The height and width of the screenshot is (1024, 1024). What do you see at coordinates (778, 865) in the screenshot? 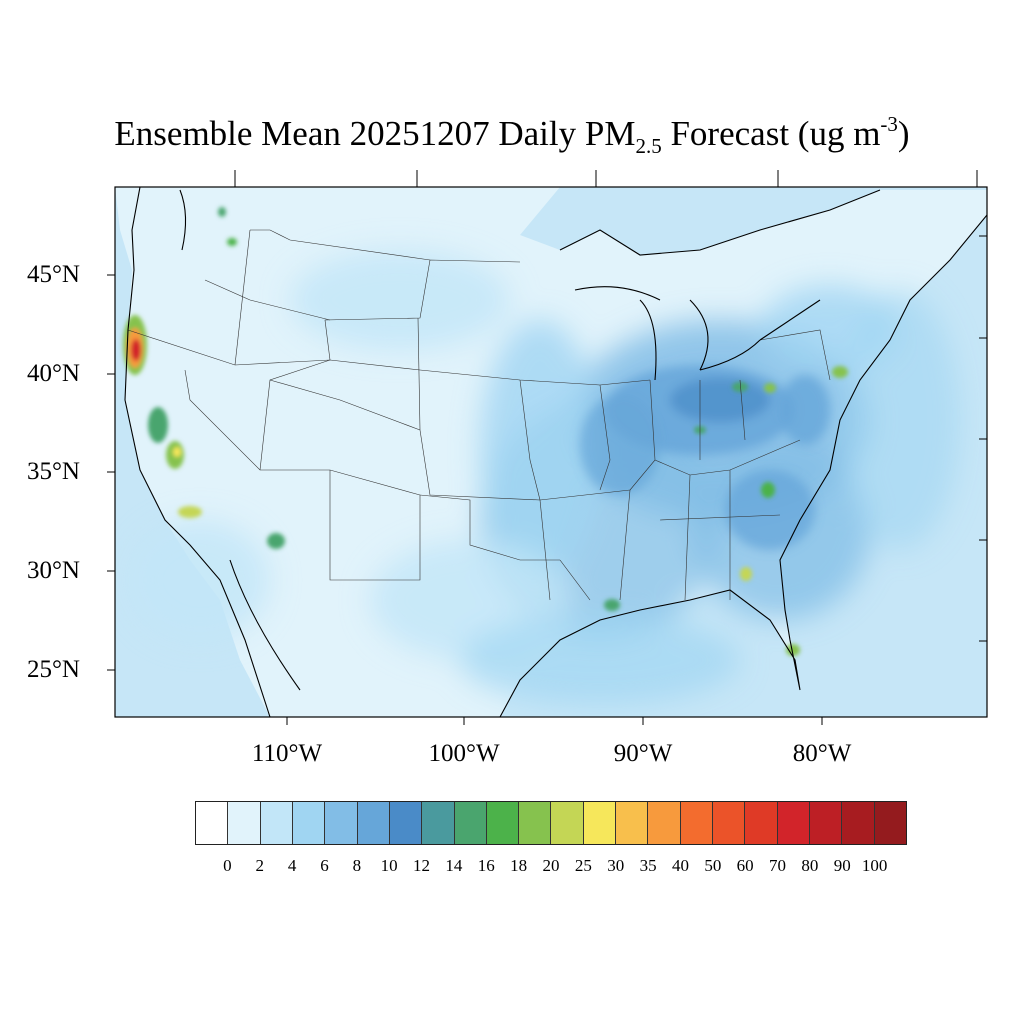
I see `colorbar-tick-label: 70` at bounding box center [778, 865].